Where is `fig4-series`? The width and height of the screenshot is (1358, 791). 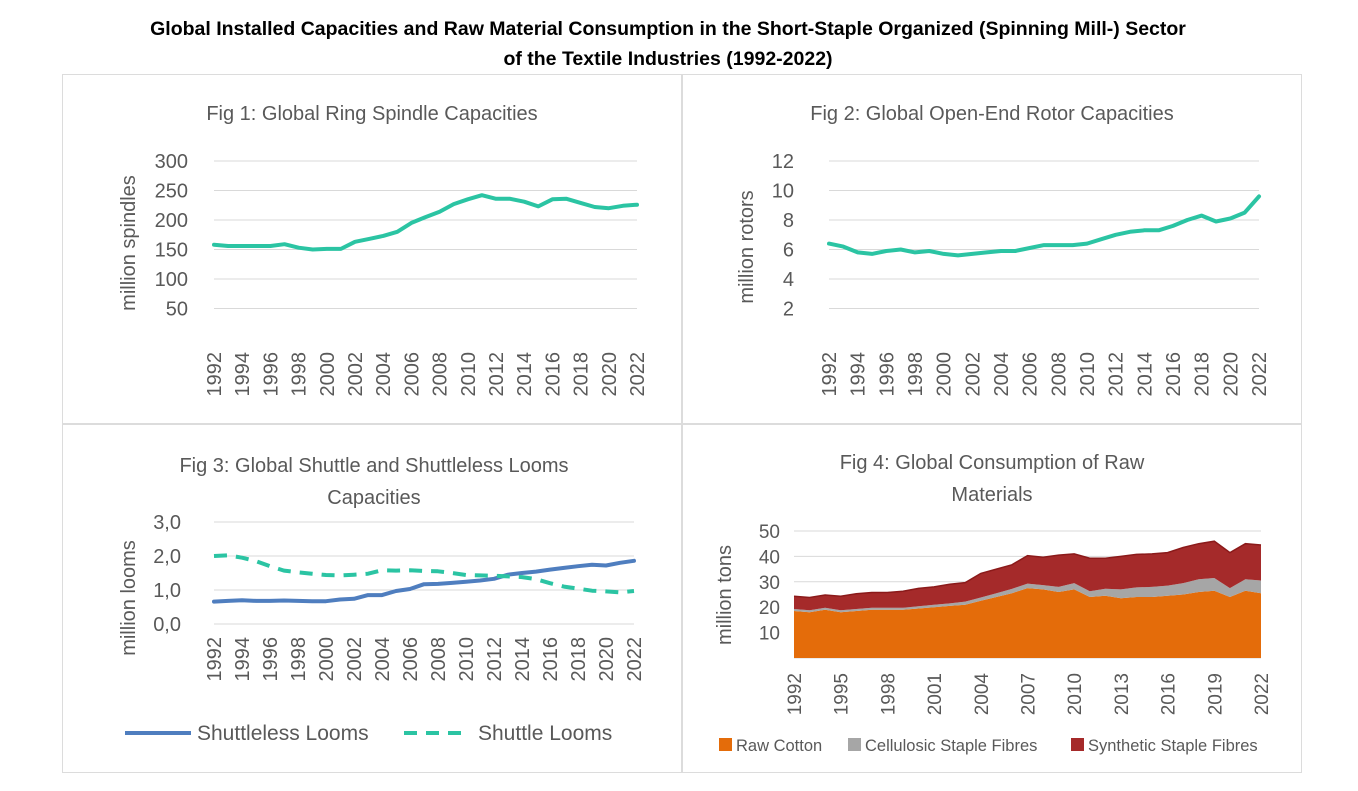
fig4-series is located at coordinates (1027, 599).